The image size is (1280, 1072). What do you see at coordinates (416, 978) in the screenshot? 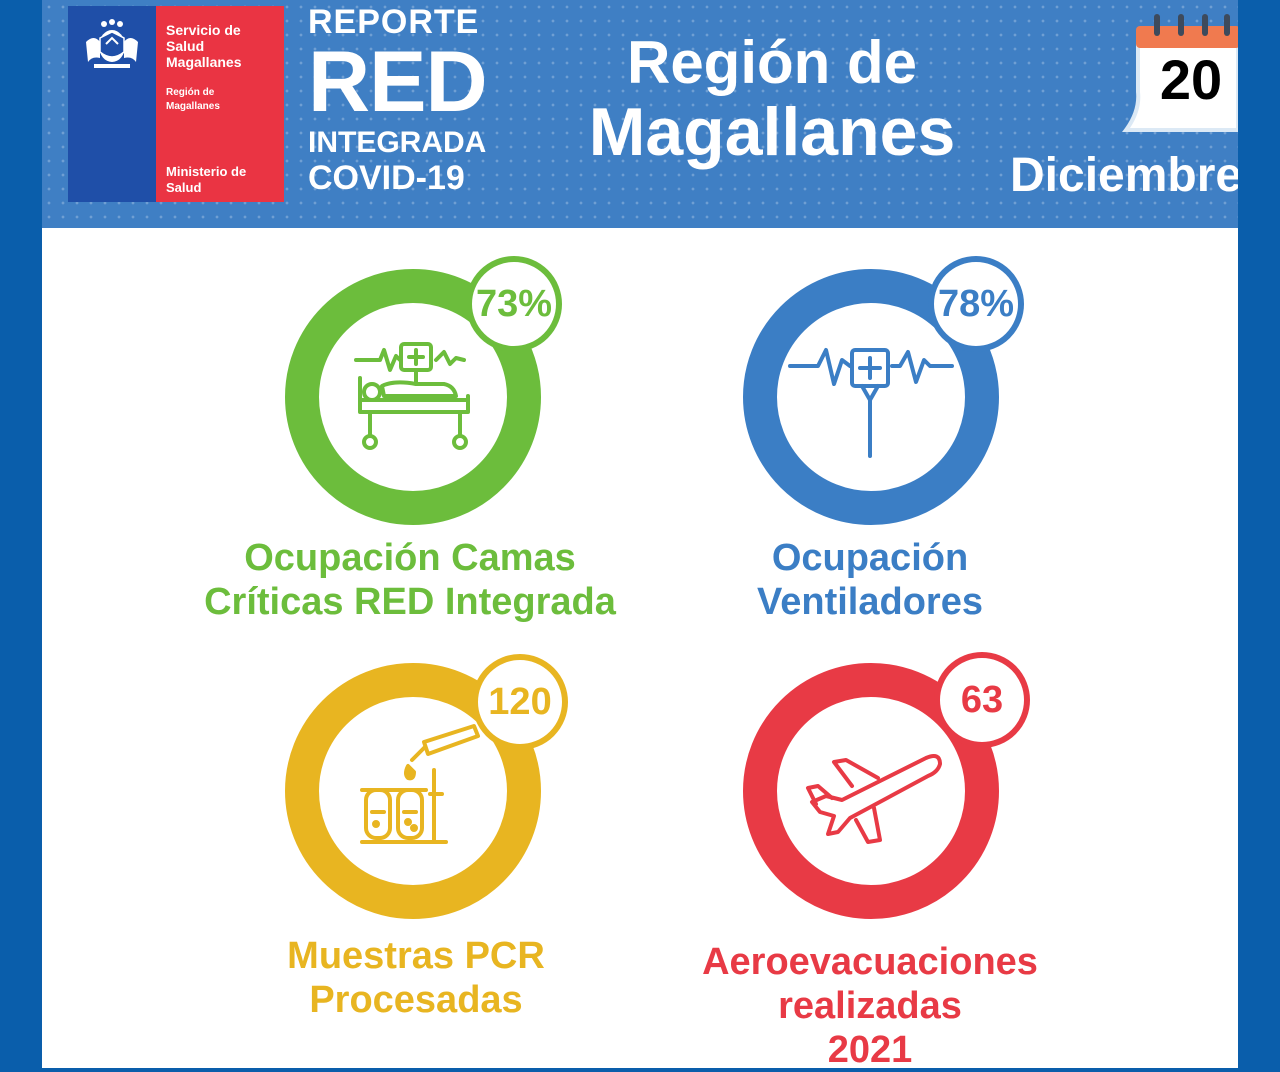
I see `stat-label: Muestras PCR Procesadas` at bounding box center [416, 978].